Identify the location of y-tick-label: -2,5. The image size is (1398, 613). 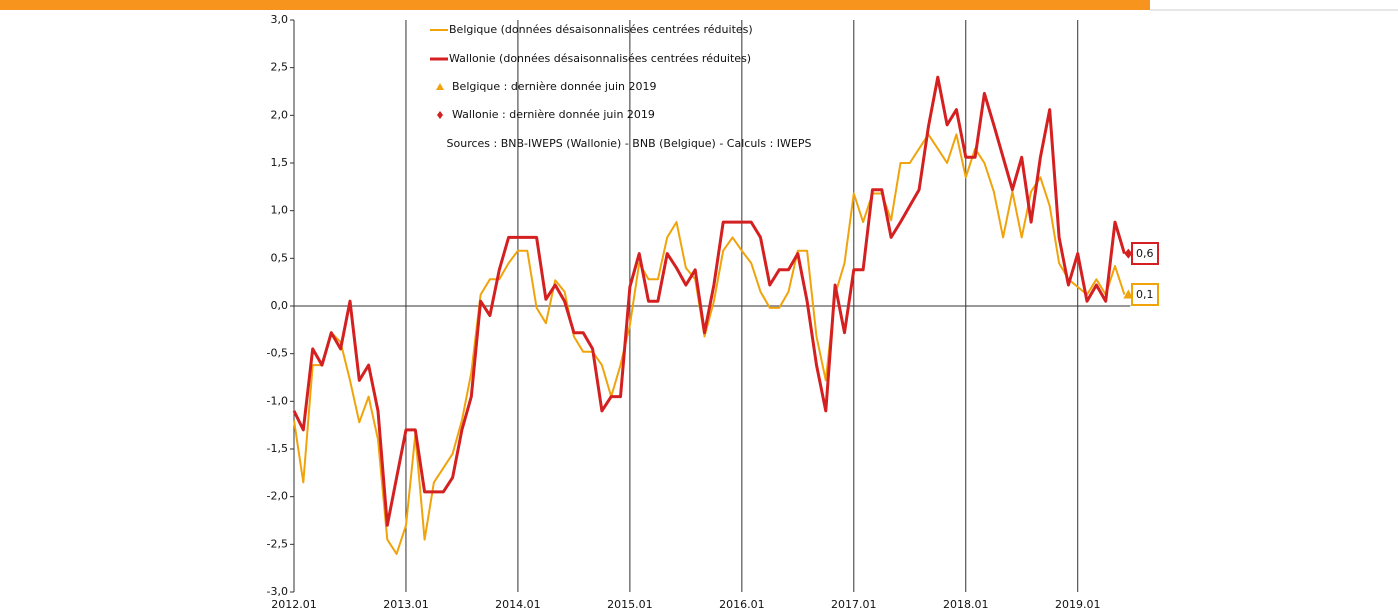
(277, 543).